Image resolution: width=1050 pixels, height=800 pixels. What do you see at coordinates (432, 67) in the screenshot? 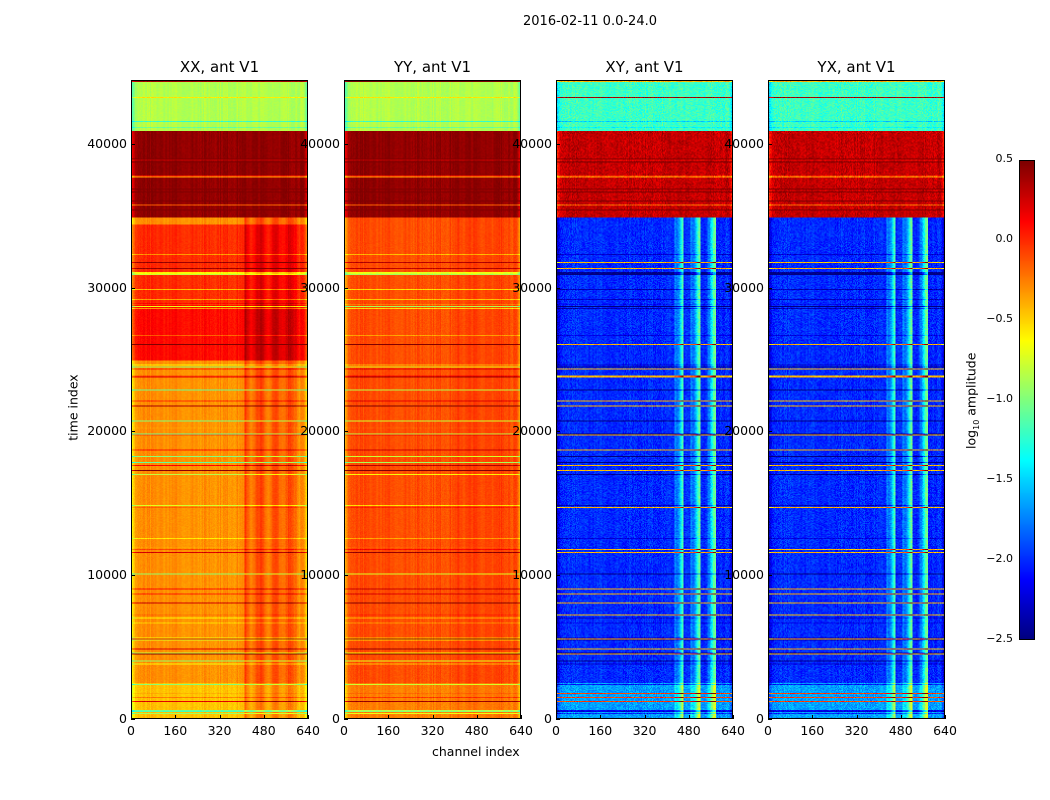
I see `panel-title-yy: YY, ant V1` at bounding box center [432, 67].